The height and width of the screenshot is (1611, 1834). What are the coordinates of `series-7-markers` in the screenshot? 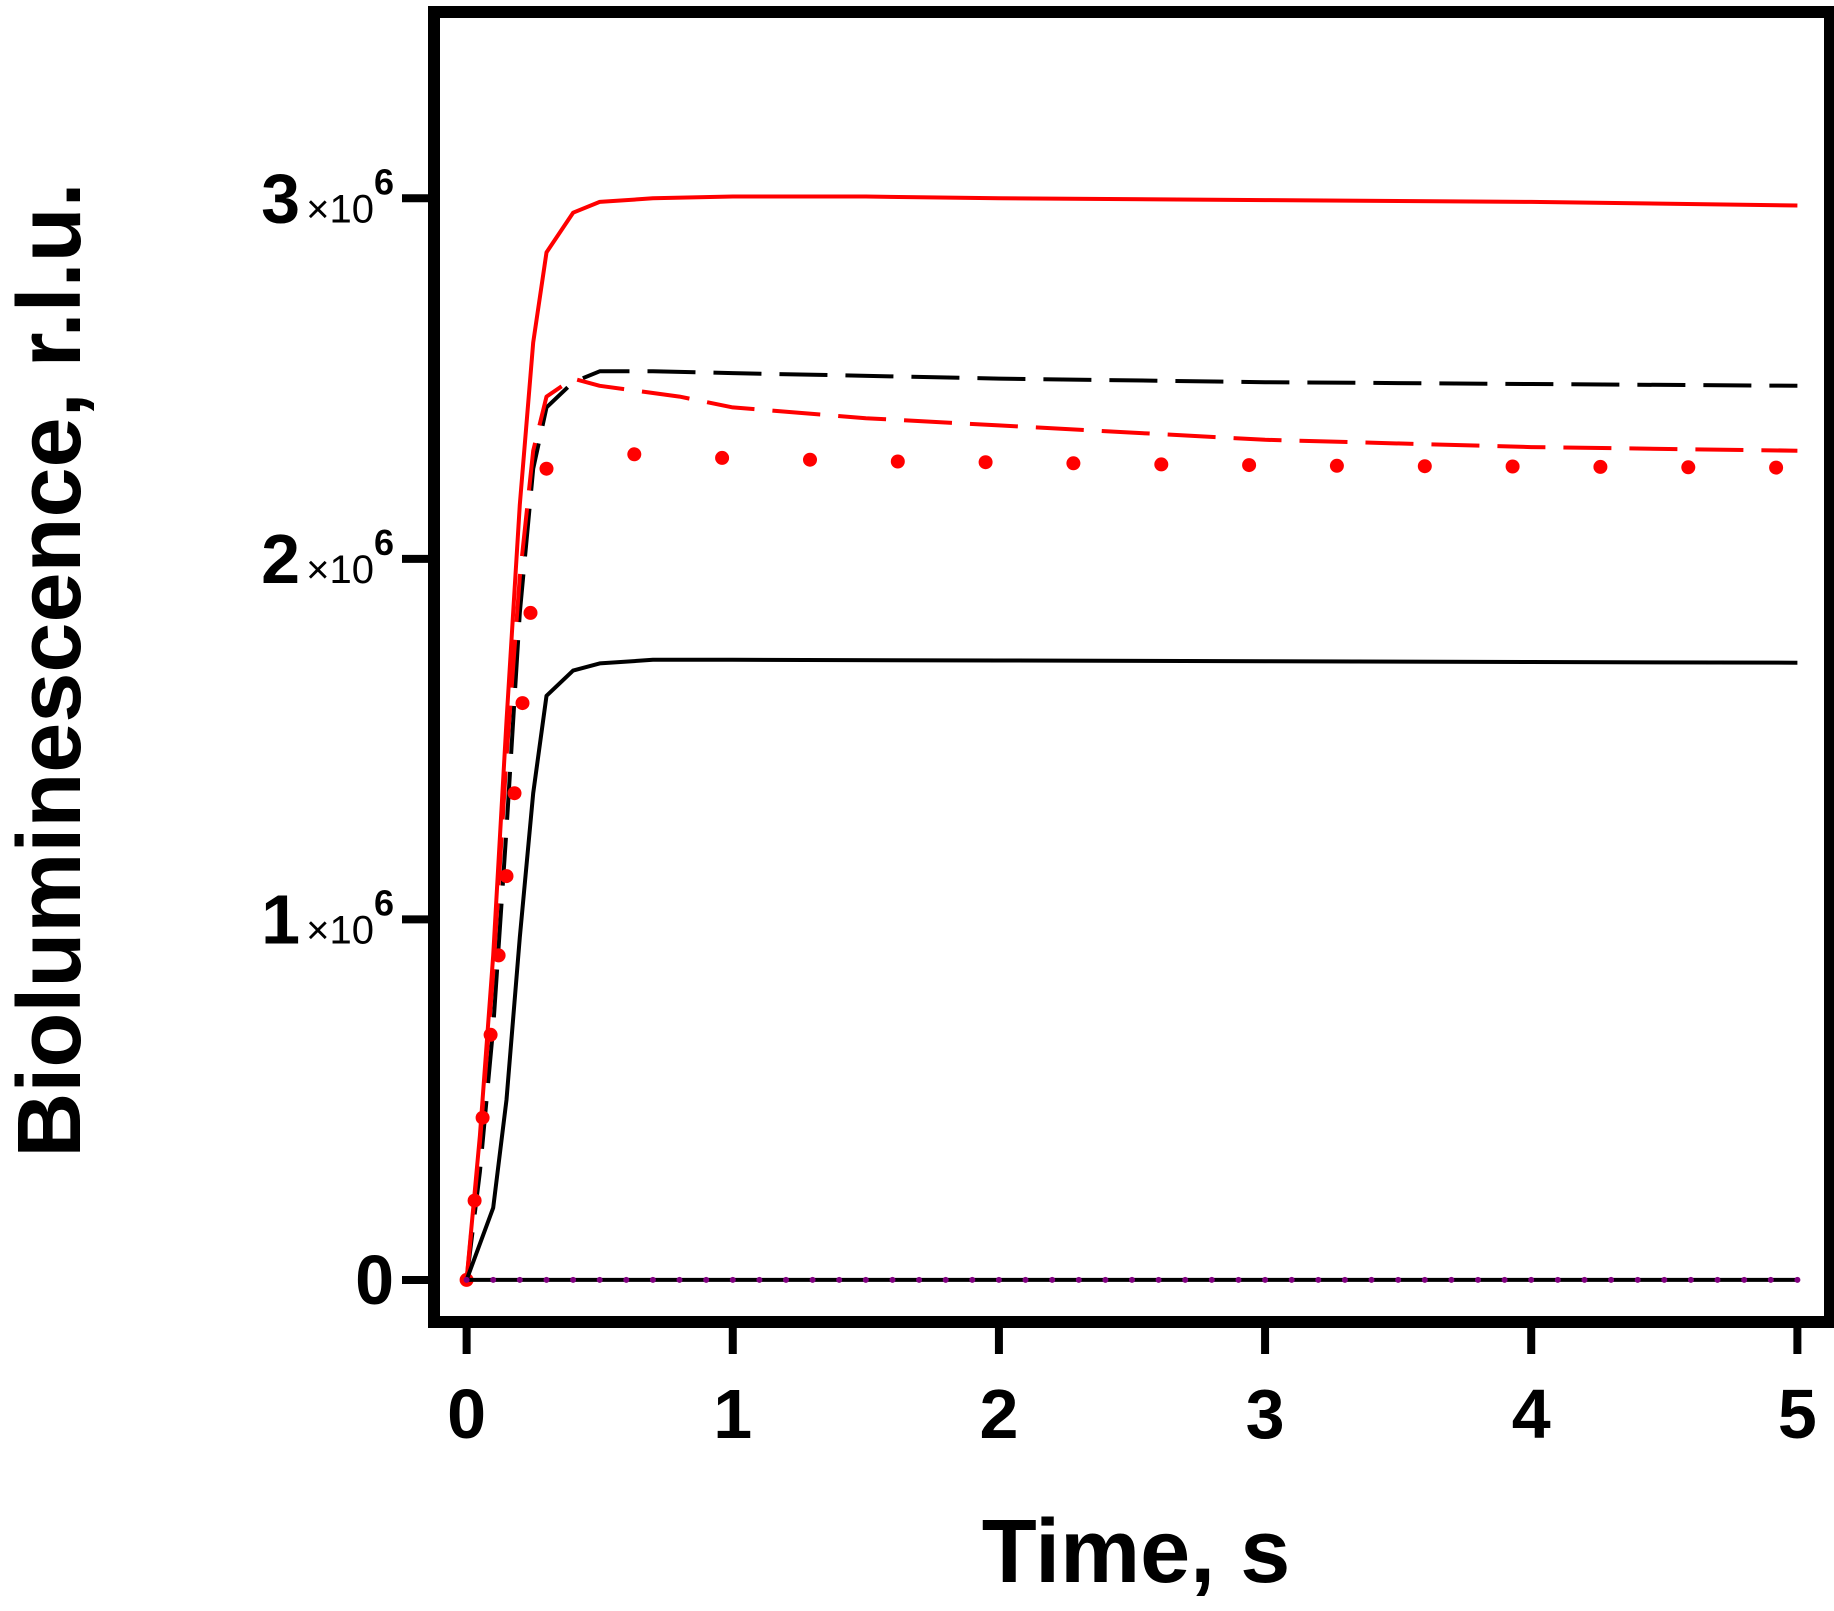 It's located at (1132, 1279).